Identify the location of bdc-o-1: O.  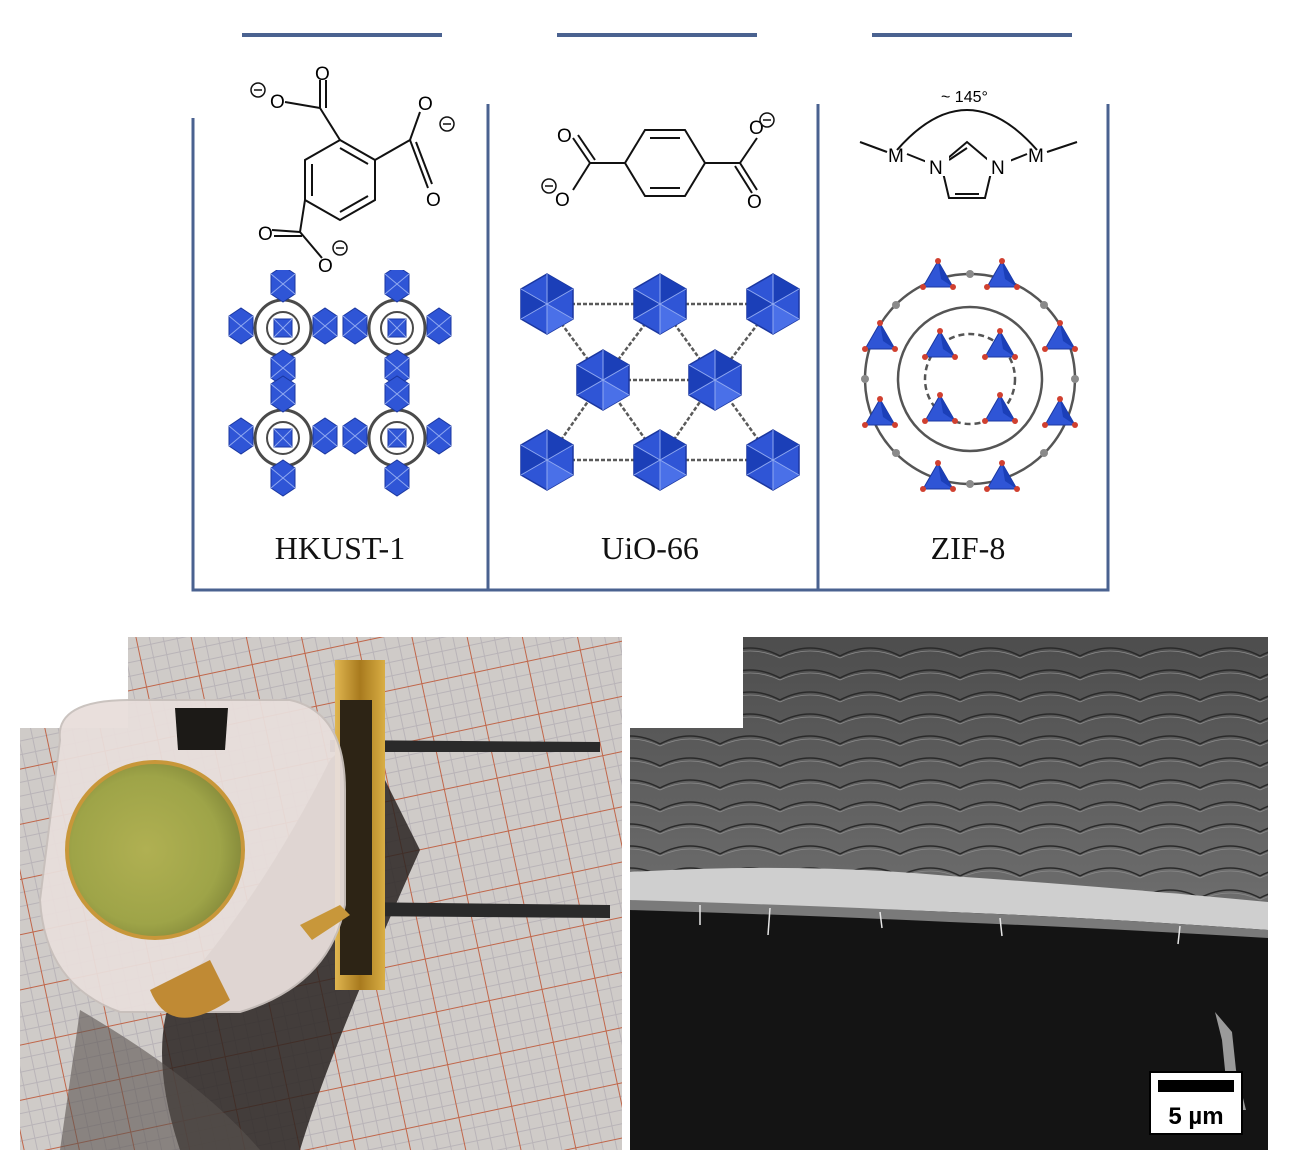
(564, 136).